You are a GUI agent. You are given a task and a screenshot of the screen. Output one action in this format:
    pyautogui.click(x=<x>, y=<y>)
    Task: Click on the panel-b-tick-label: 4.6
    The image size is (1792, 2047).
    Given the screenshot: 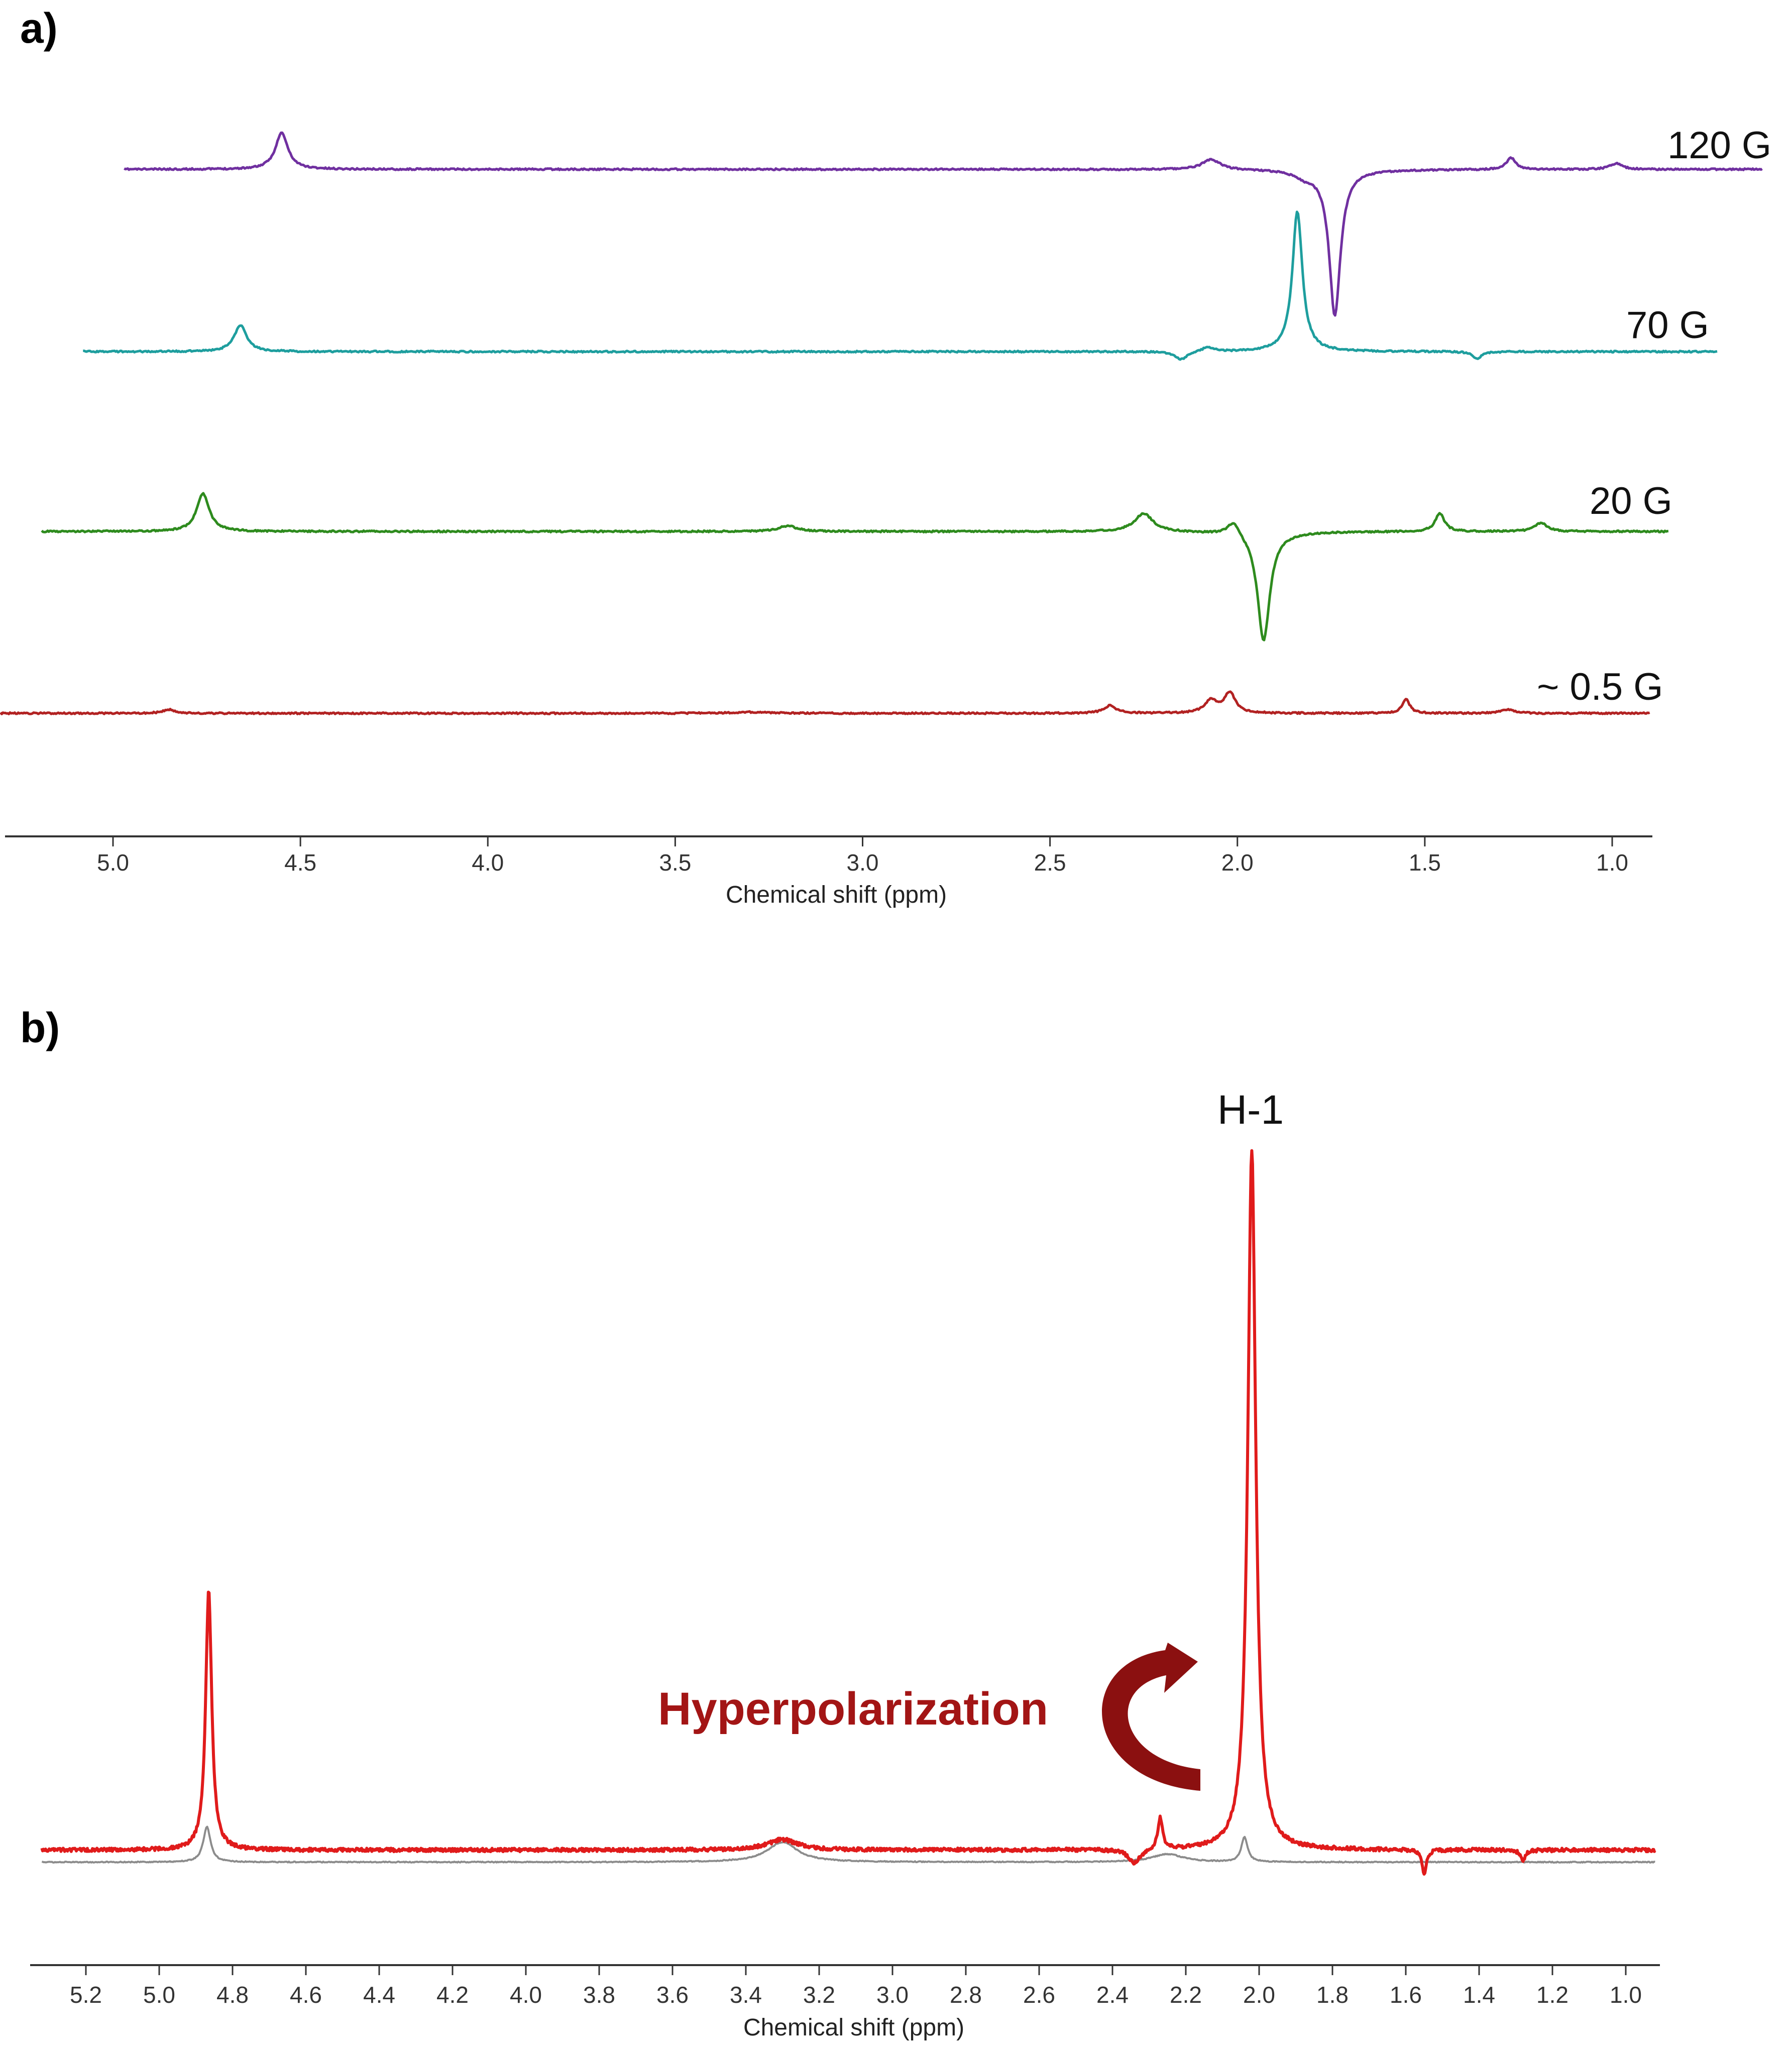 What is the action you would take?
    pyautogui.click(x=306, y=1995)
    